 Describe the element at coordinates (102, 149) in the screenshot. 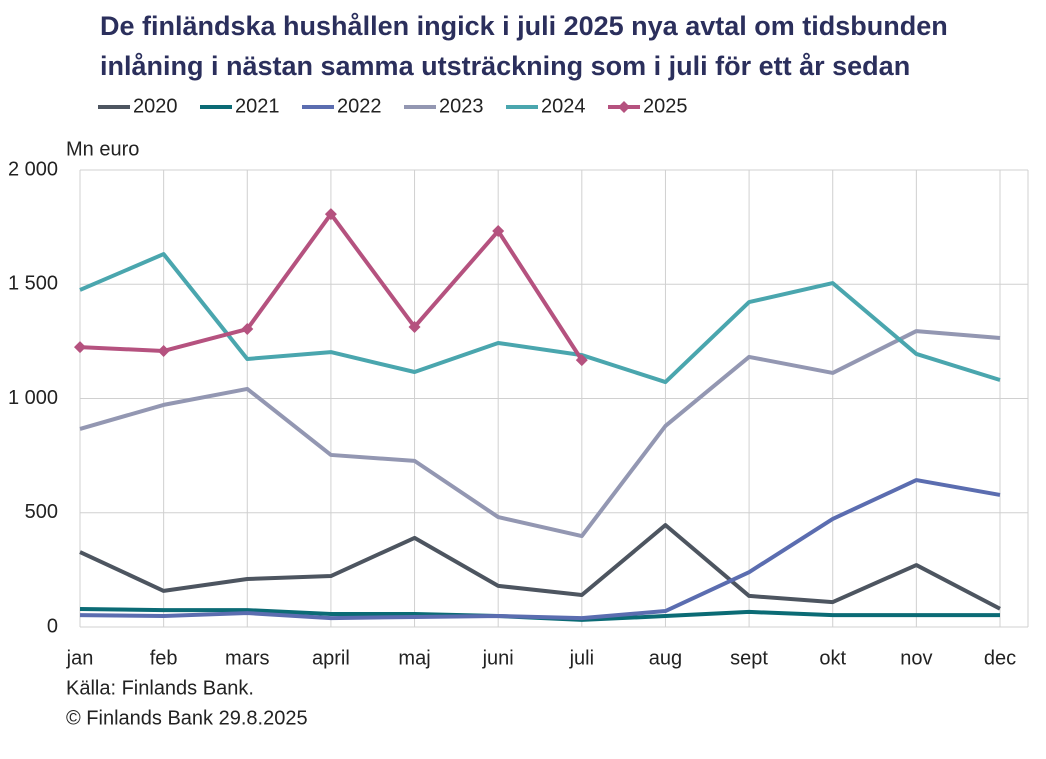

I see `y-axis-label: Mn euro` at that location.